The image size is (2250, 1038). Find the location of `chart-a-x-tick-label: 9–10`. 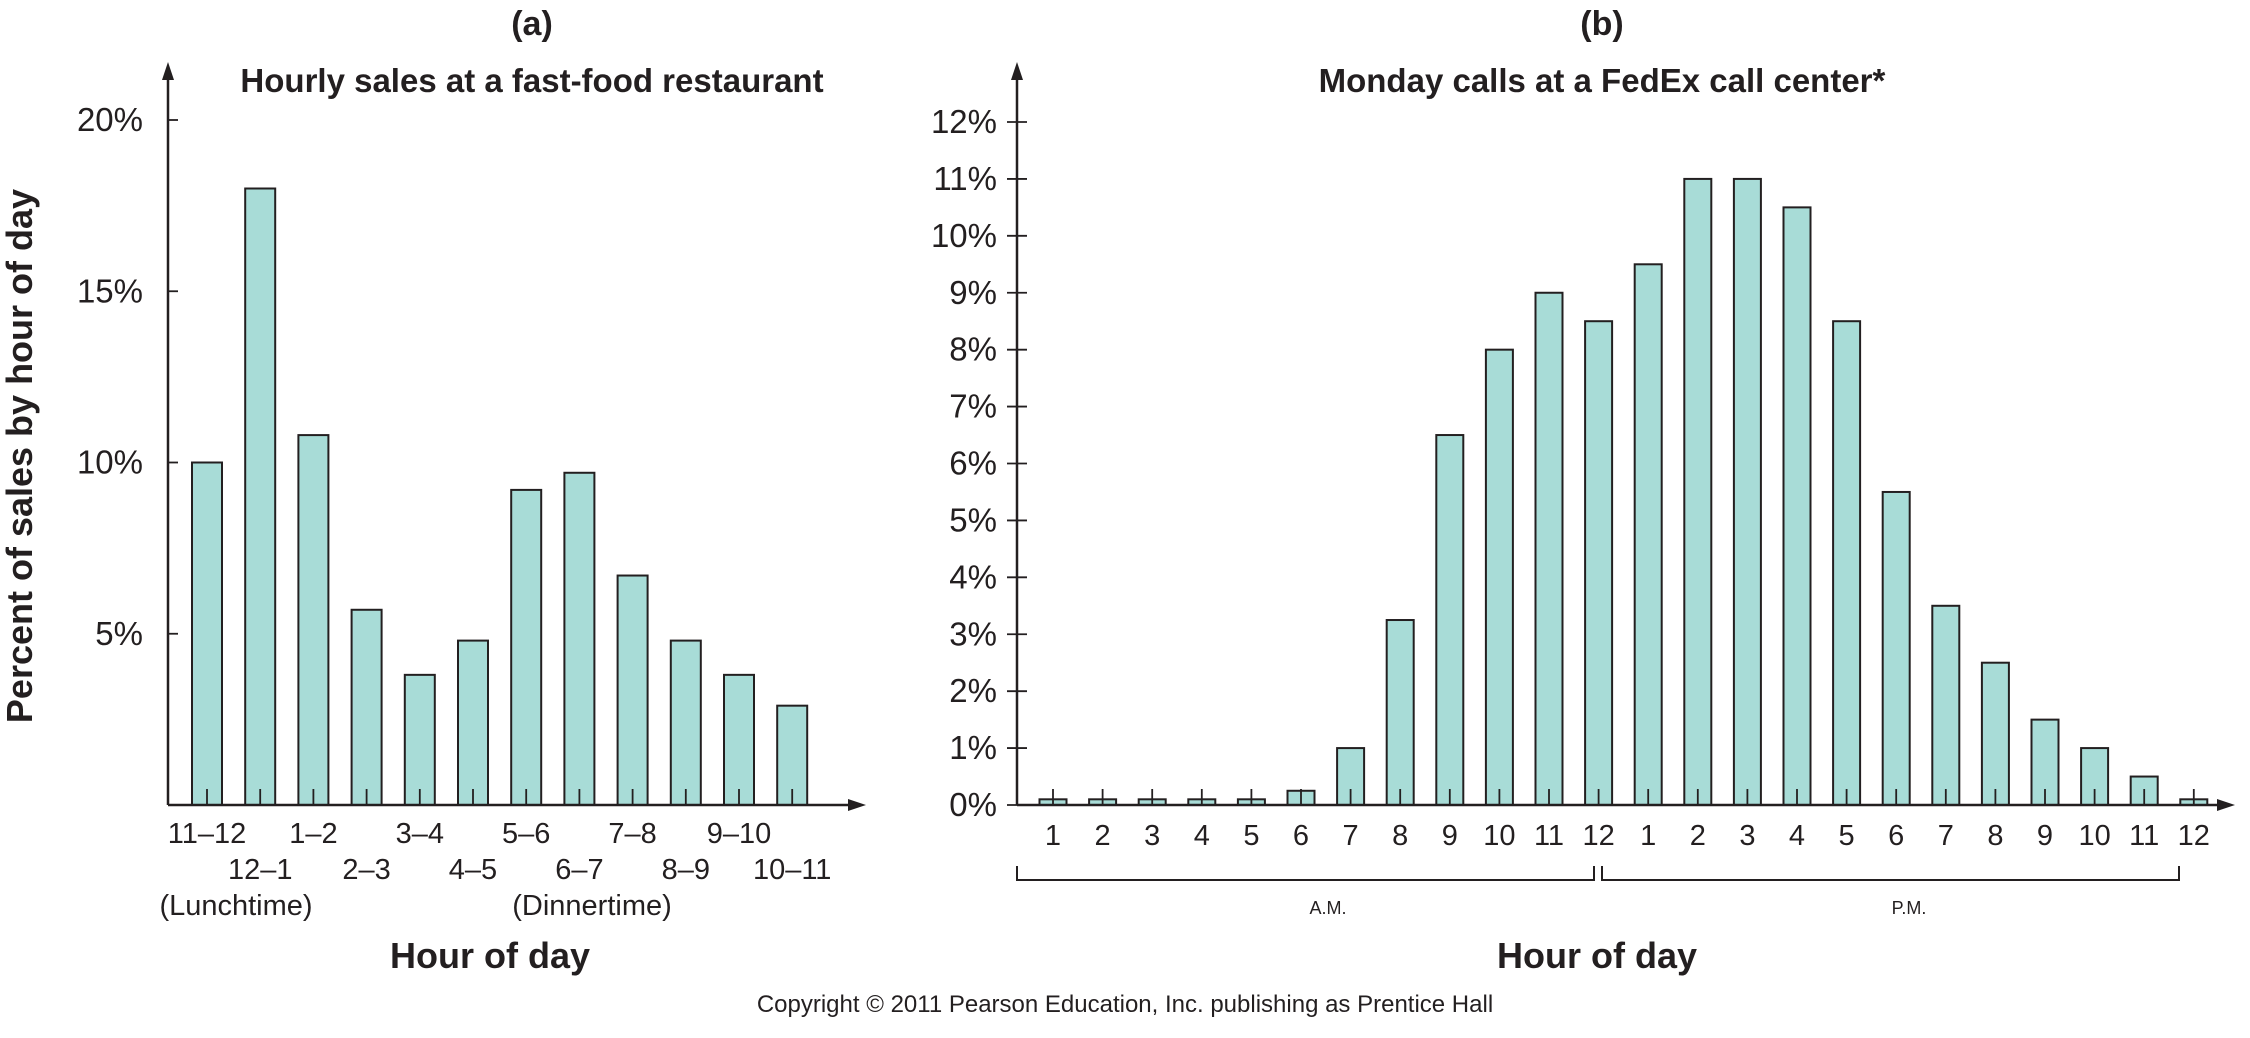

chart-a-x-tick-label: 9–10 is located at coordinates (739, 834).